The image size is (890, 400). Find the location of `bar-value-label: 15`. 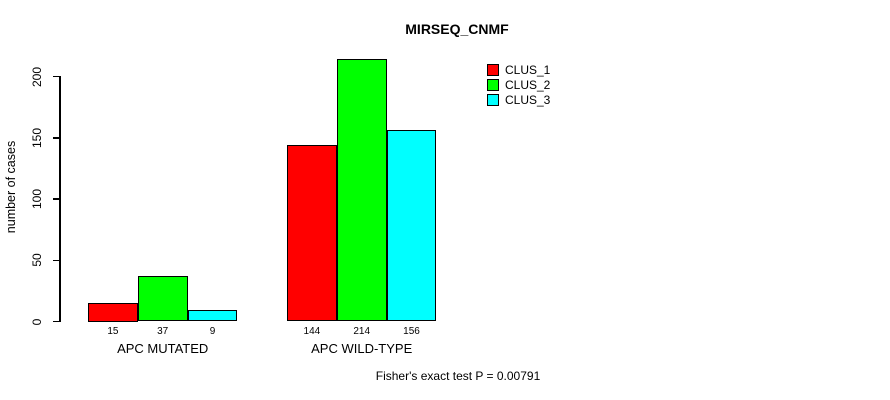

bar-value-label: 15 is located at coordinates (113, 331).